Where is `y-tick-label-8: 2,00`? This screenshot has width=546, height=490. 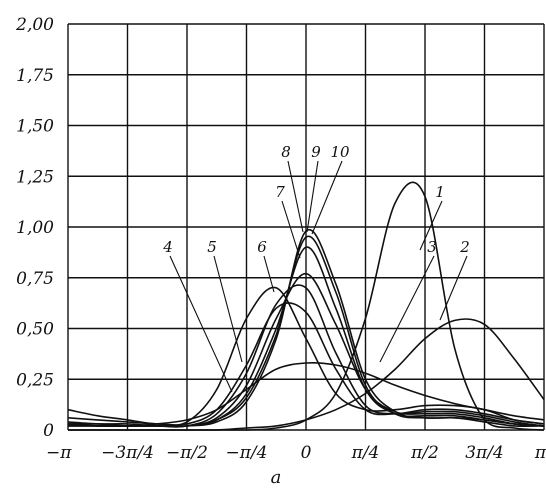 y-tick-label-8: 2,00 is located at coordinates (34, 25).